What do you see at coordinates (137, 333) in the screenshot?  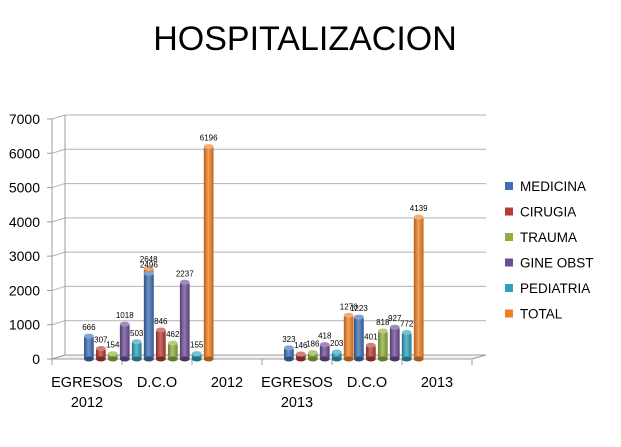 I see `data-label: 503` at bounding box center [137, 333].